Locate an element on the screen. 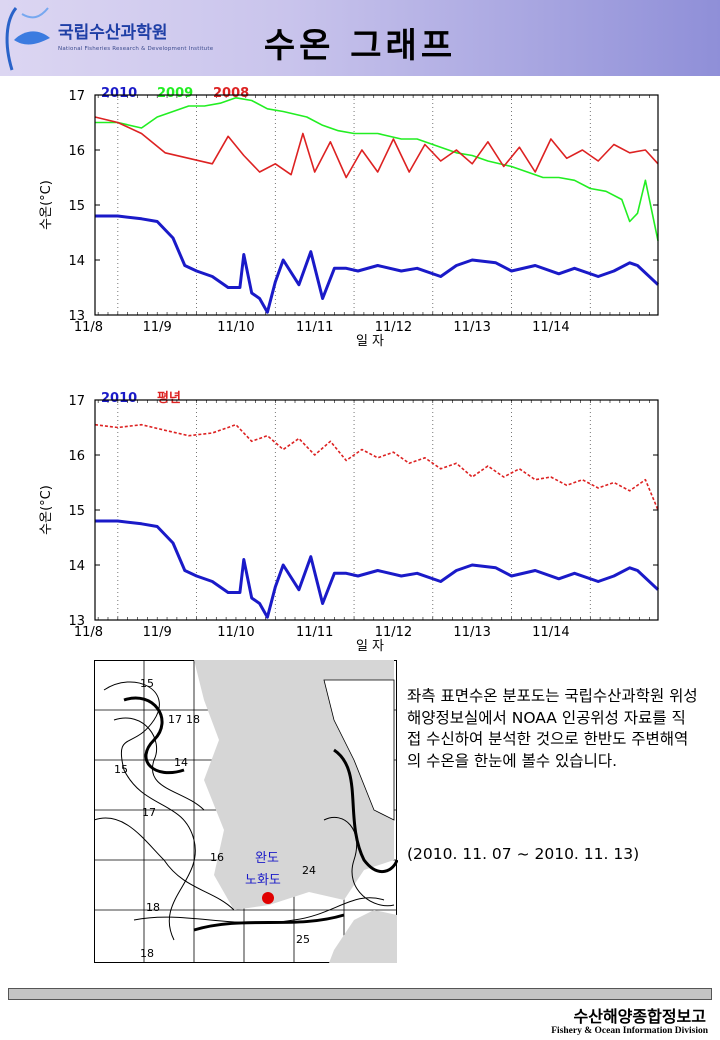 The image size is (720, 1040). date-range: (2010. 11. 07 ~ 2010. 11. 13) is located at coordinates (523, 854).